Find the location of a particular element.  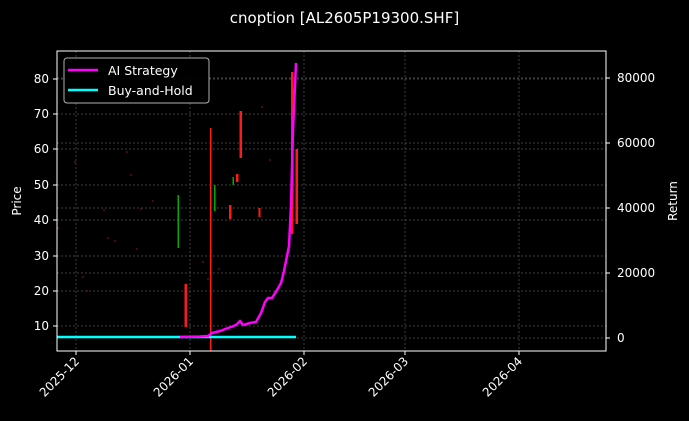

left-tick: 50 is located at coordinates (41, 185).